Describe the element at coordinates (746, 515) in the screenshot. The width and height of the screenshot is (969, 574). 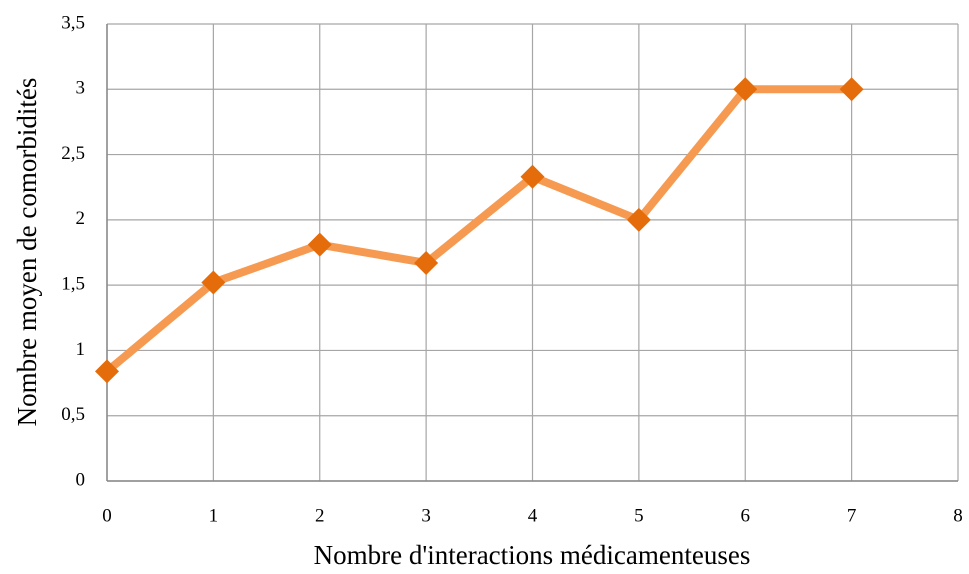
I see `x-tick-label: 6` at that location.